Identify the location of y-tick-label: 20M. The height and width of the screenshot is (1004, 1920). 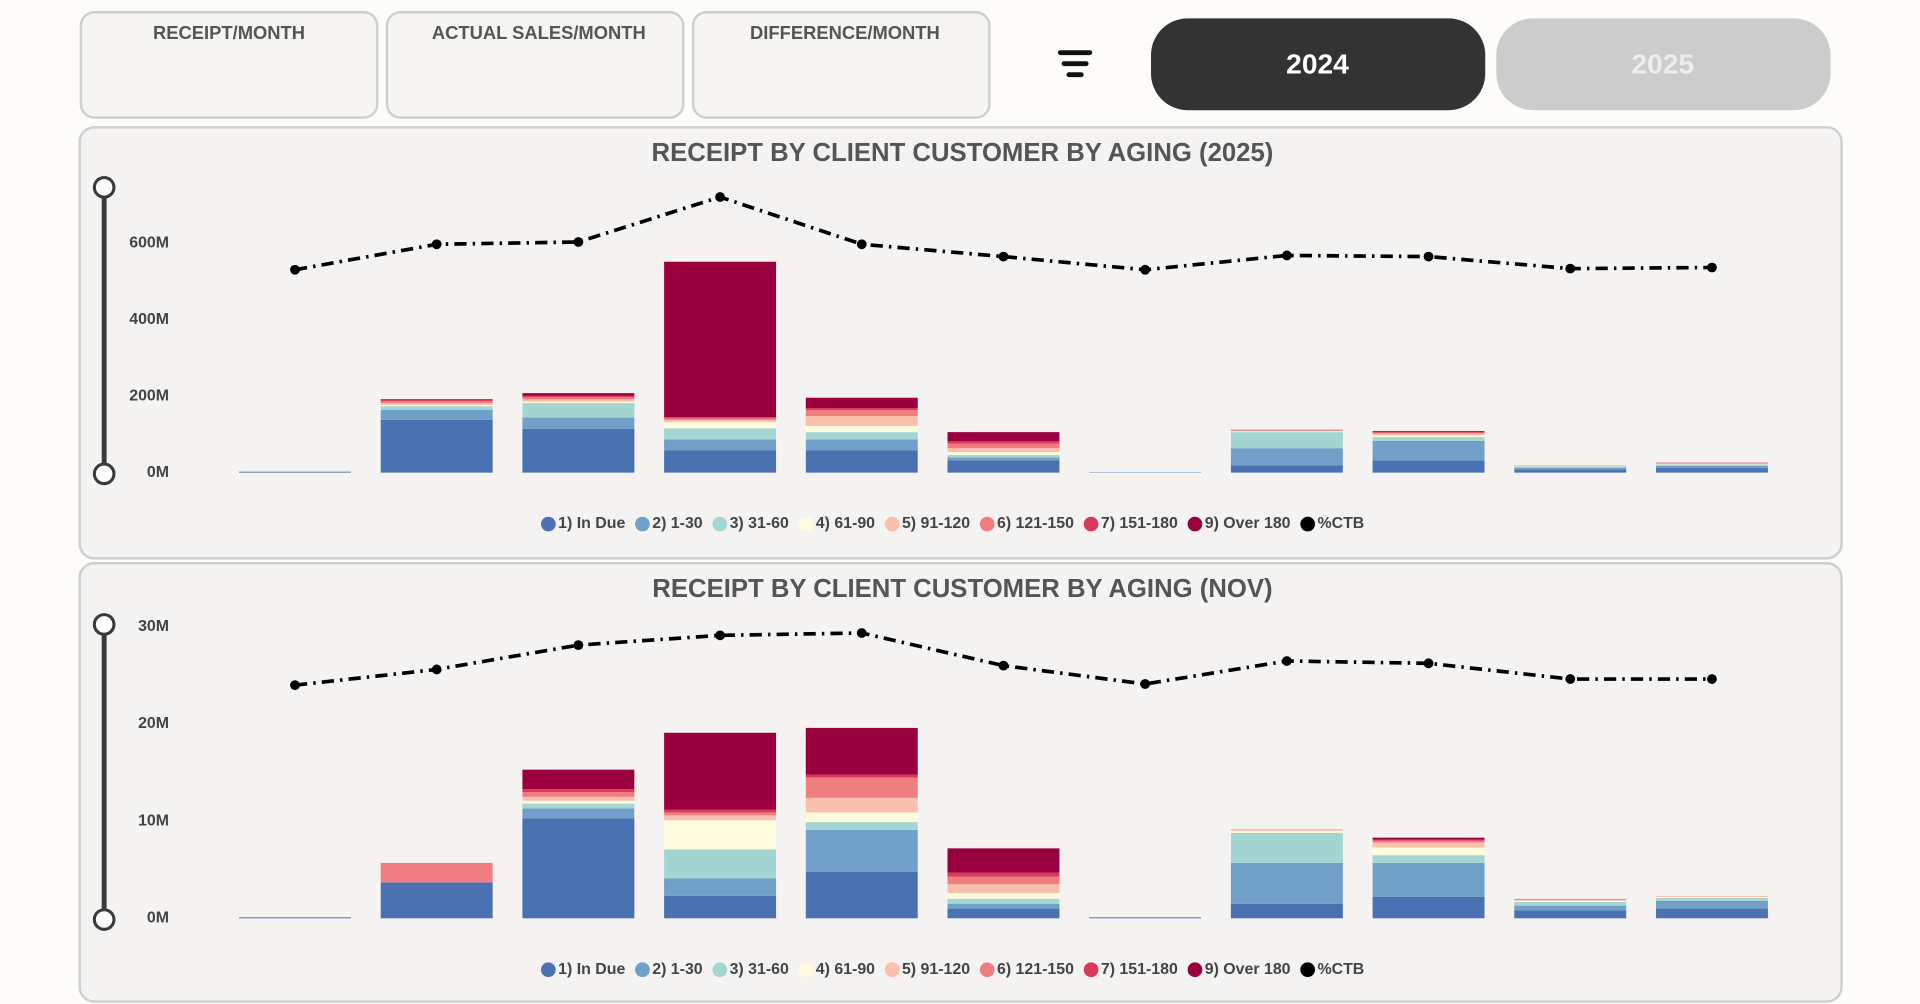
(153, 723).